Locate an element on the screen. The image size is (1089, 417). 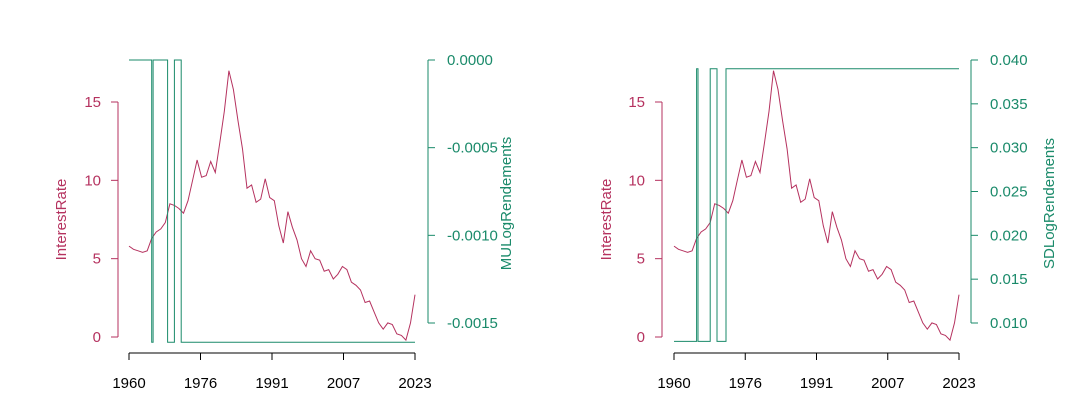
panel1-left-y-label: InterestRate is located at coordinates (61, 220).